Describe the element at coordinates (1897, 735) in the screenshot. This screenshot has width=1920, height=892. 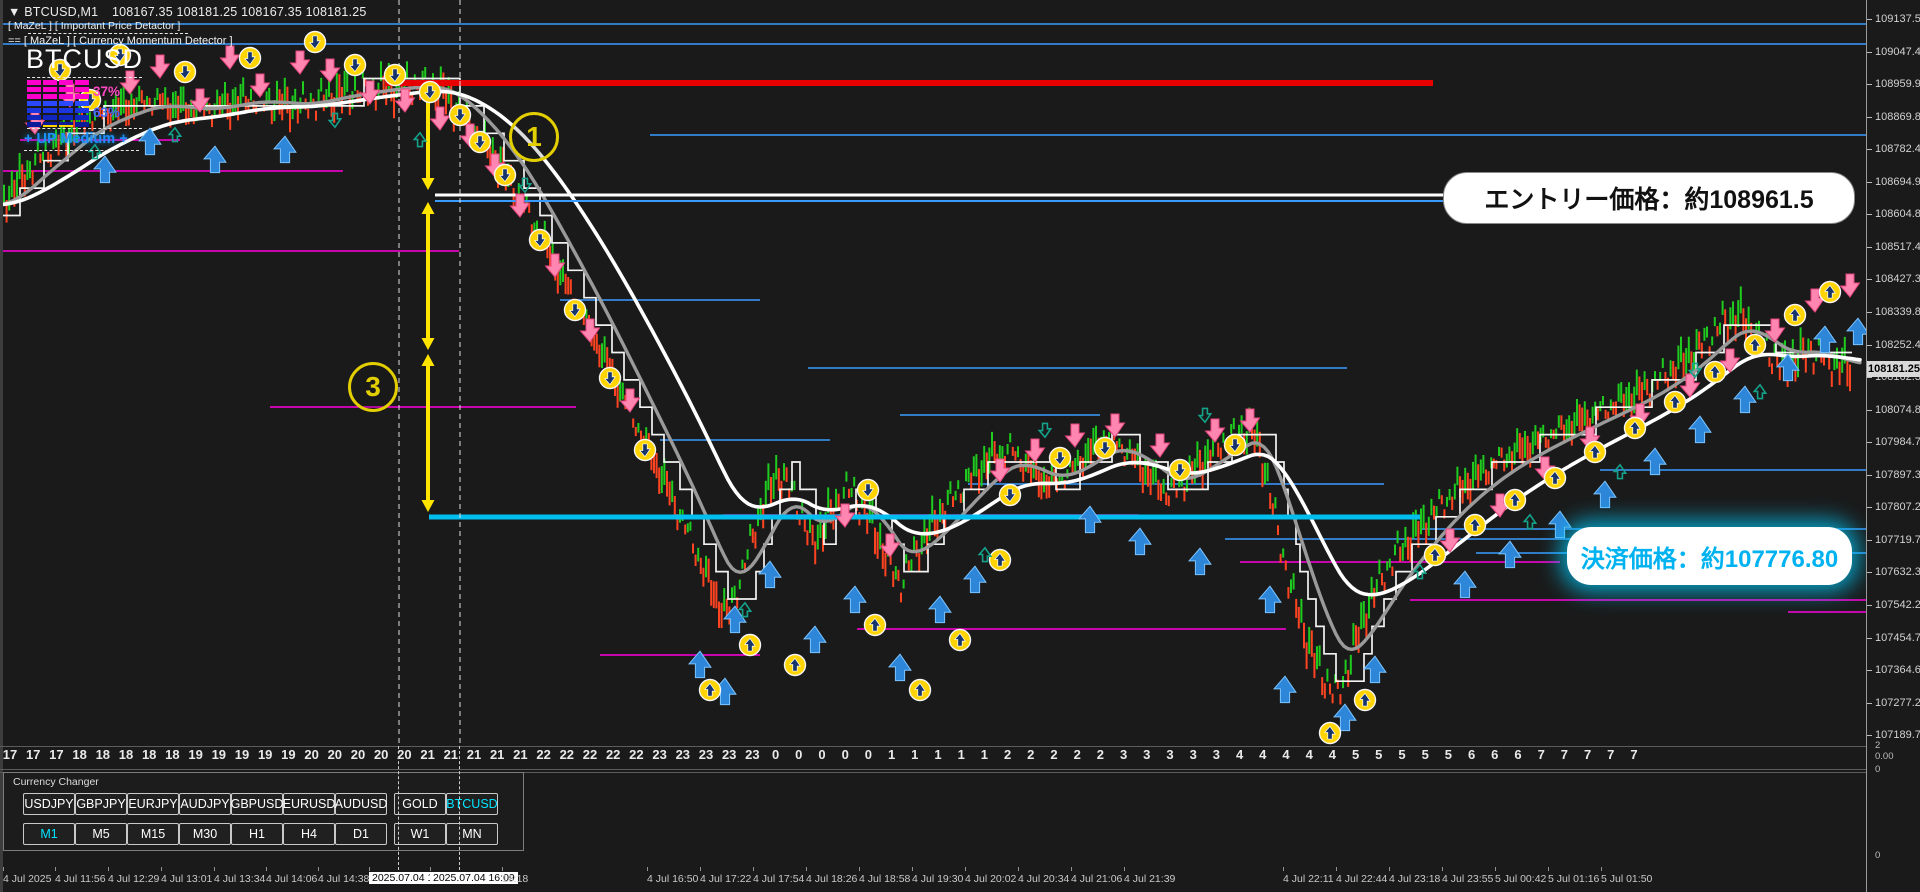
I see `price-tick-label: 107189.75` at that location.